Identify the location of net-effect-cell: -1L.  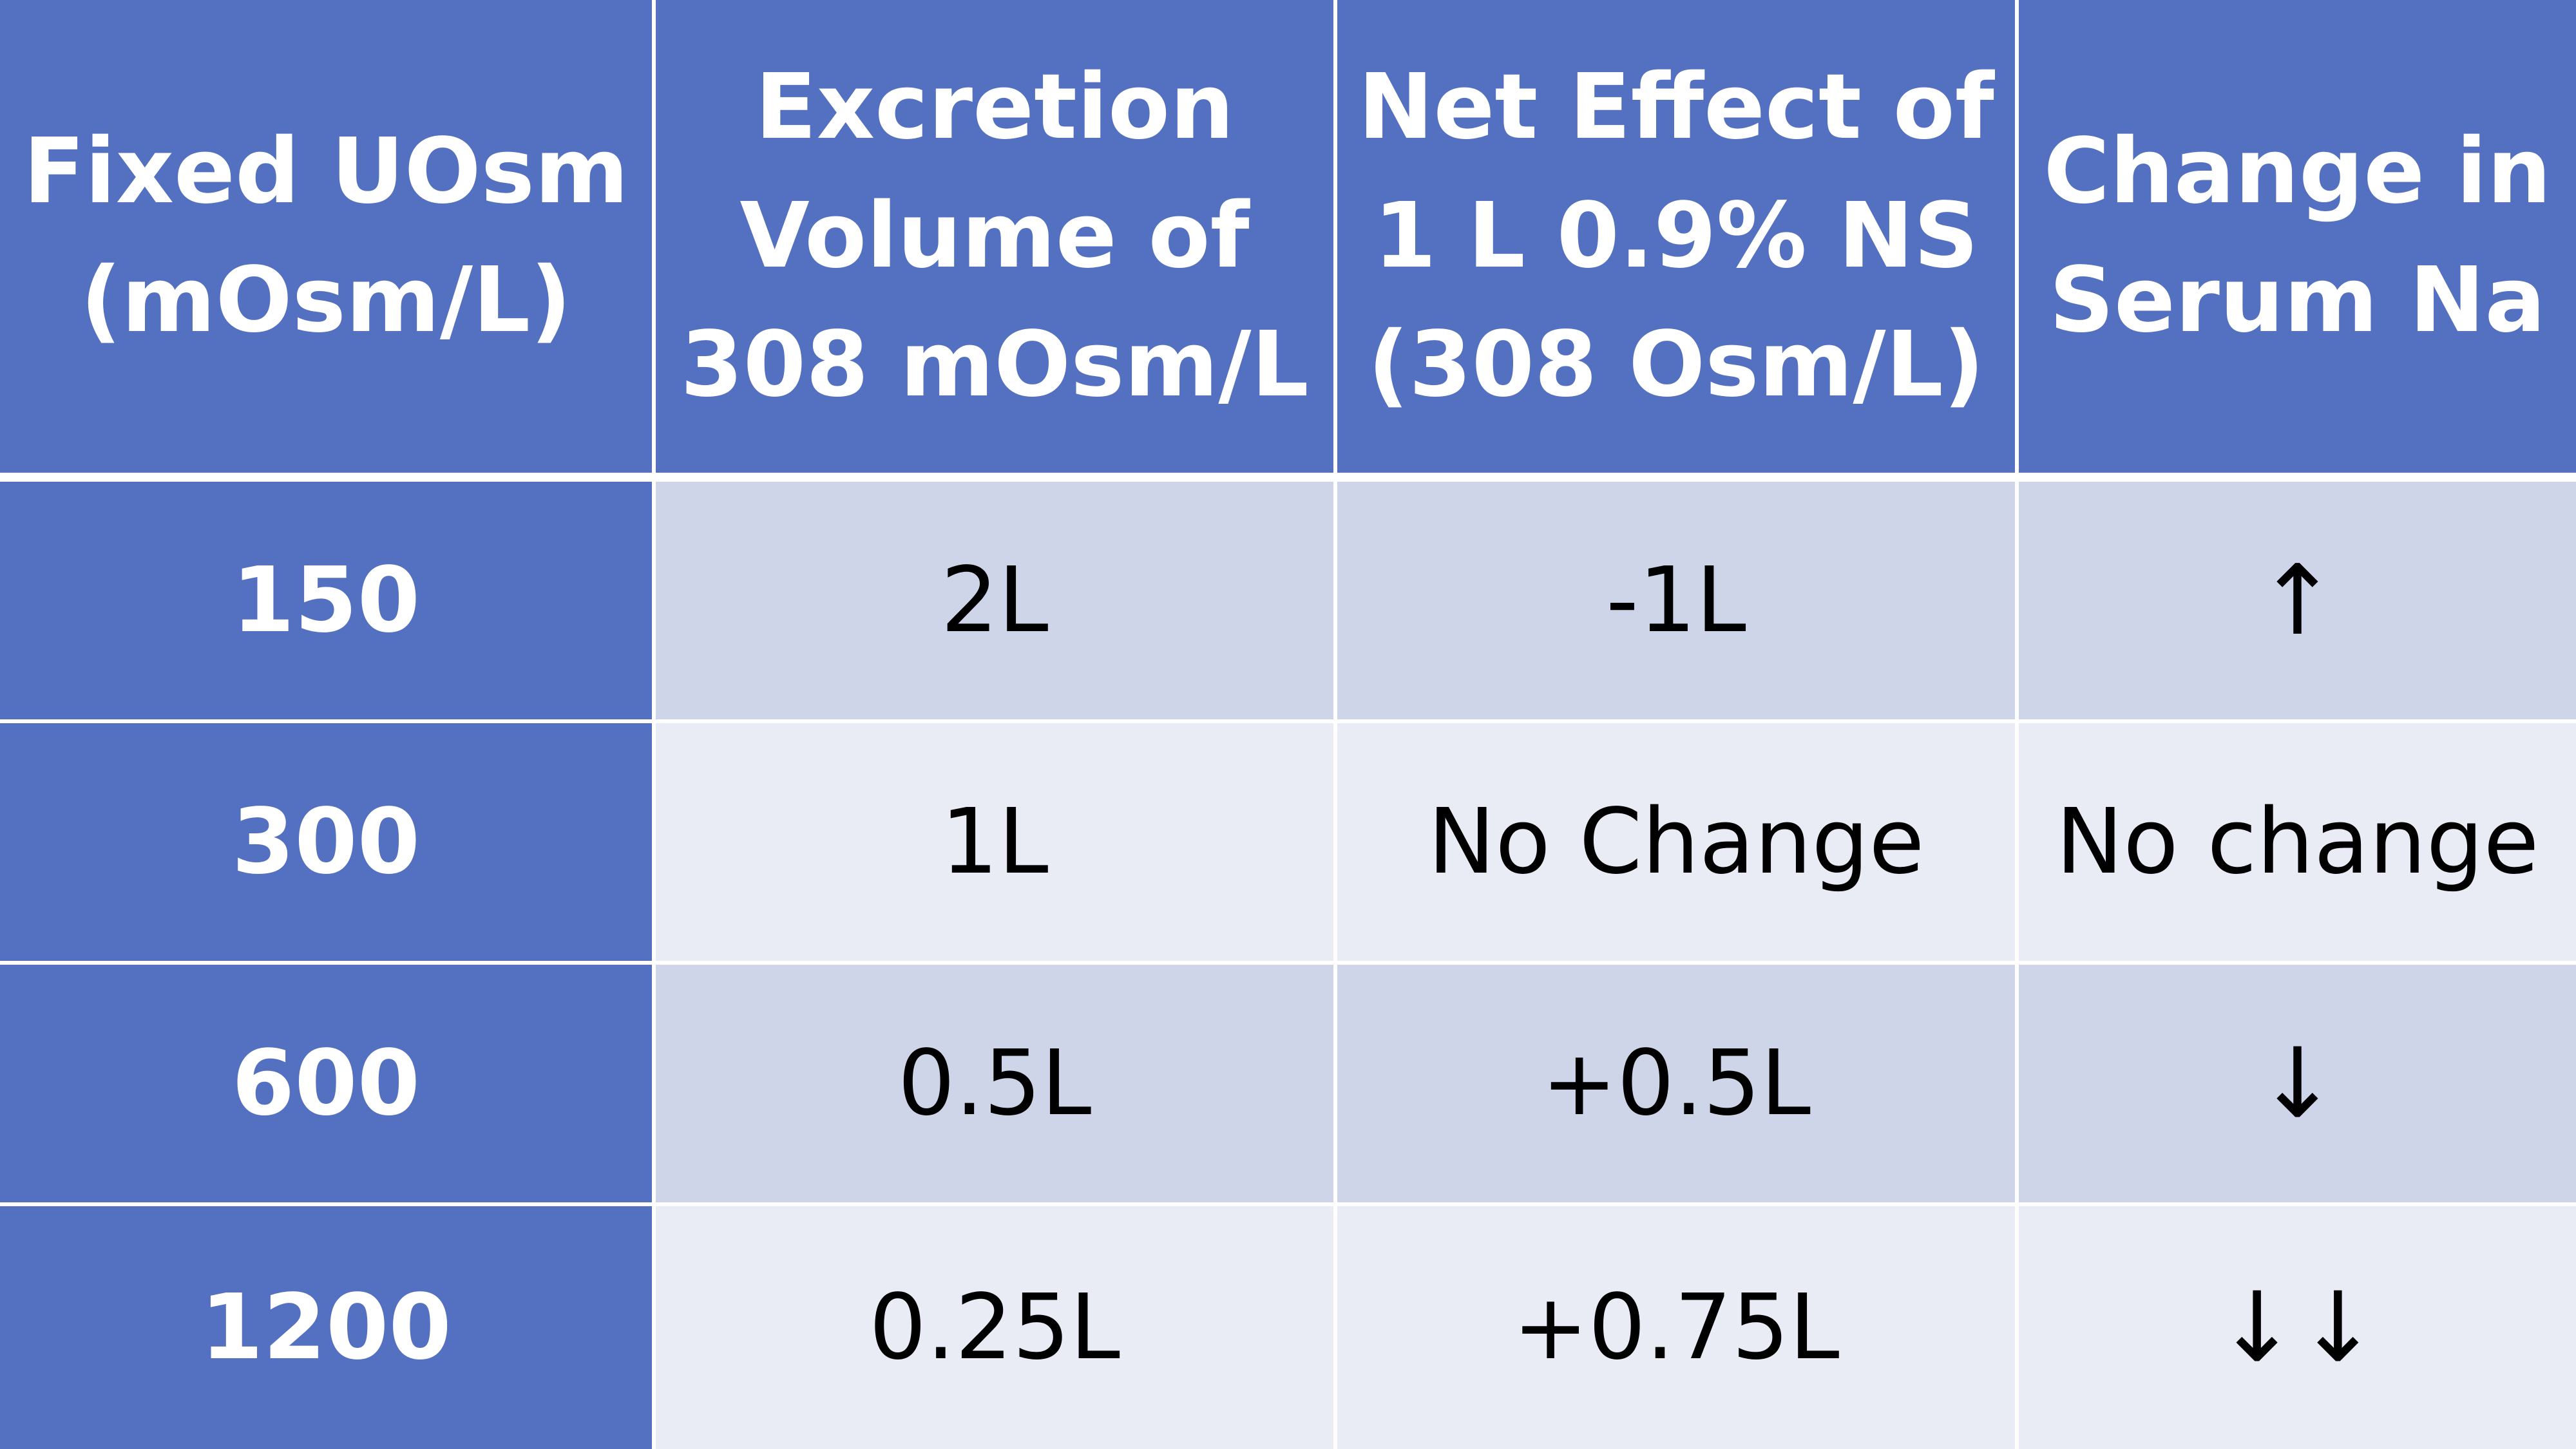
(1678, 603).